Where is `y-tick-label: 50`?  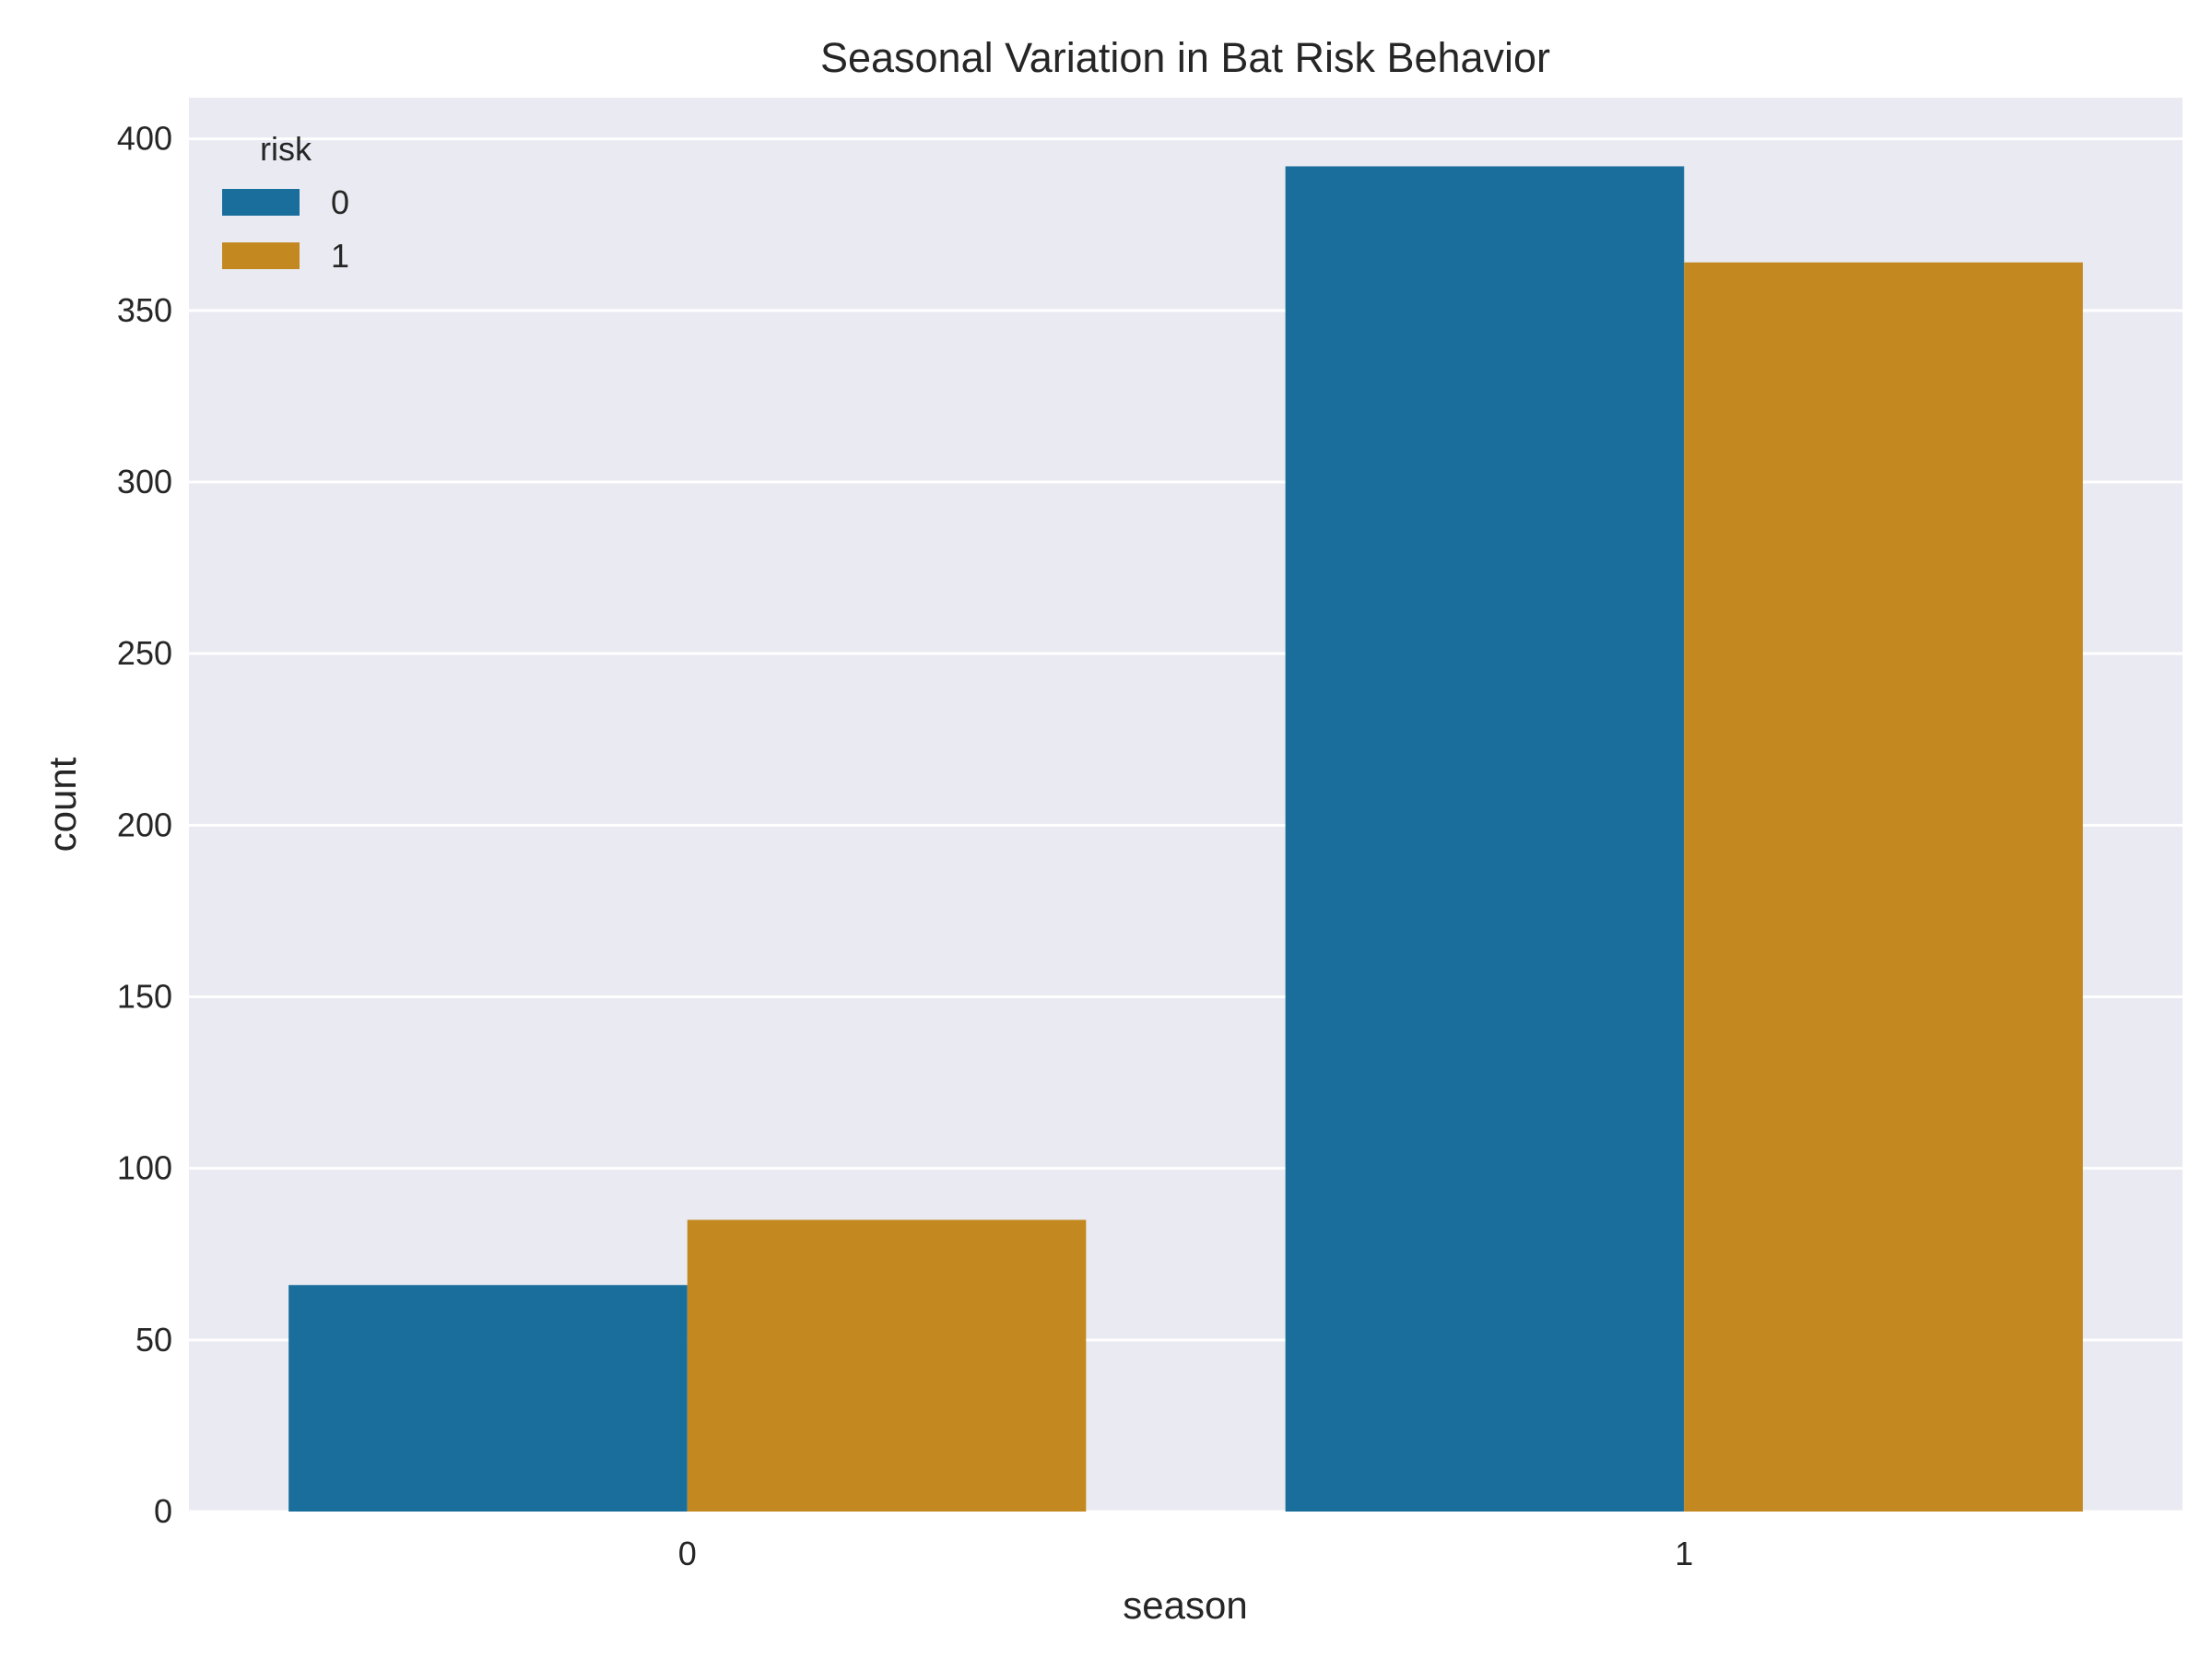 y-tick-label: 50 is located at coordinates (153, 1340).